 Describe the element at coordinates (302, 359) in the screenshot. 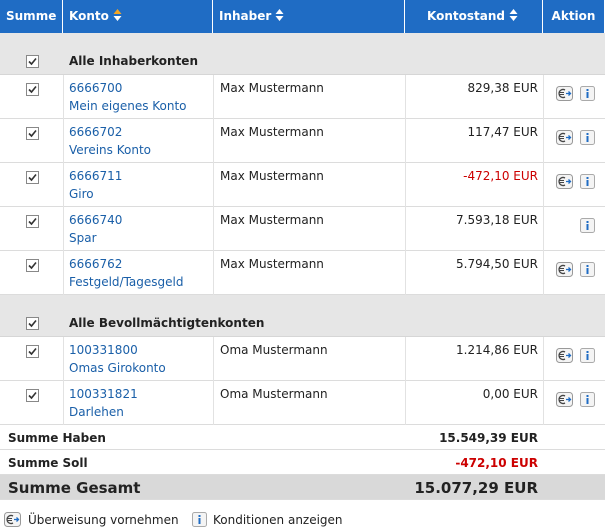

I see `account-row` at that location.